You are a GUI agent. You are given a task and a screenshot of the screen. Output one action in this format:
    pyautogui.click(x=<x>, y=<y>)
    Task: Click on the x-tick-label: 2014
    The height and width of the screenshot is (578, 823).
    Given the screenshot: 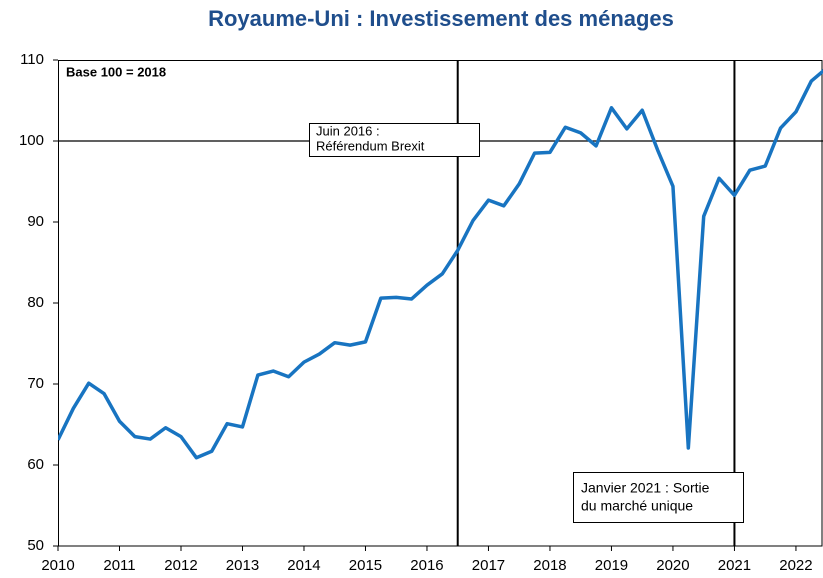 What is the action you would take?
    pyautogui.click(x=303, y=565)
    